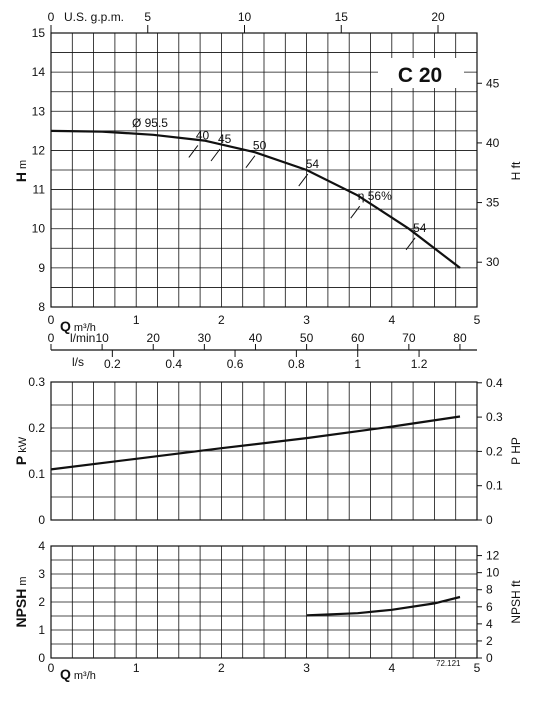 The height and width of the screenshot is (706, 551). I want to click on head-curve-line, so click(255, 199).